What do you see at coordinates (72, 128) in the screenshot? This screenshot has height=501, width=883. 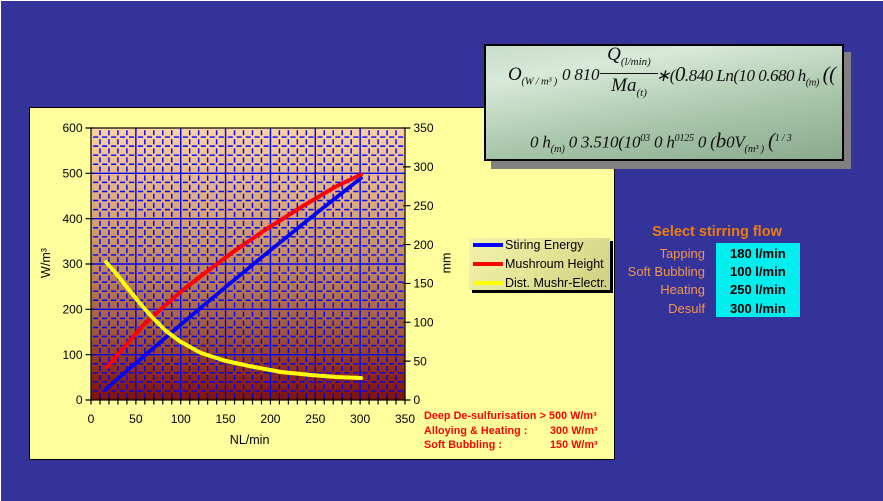 I see `svg-text: 600` at bounding box center [72, 128].